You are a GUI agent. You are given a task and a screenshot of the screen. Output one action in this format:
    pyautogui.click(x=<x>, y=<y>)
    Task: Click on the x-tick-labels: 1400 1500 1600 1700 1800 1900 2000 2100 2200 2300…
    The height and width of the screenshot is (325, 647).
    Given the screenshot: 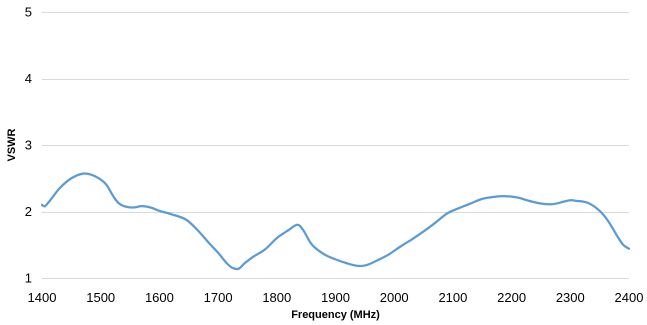 What is the action you would take?
    pyautogui.click(x=336, y=297)
    